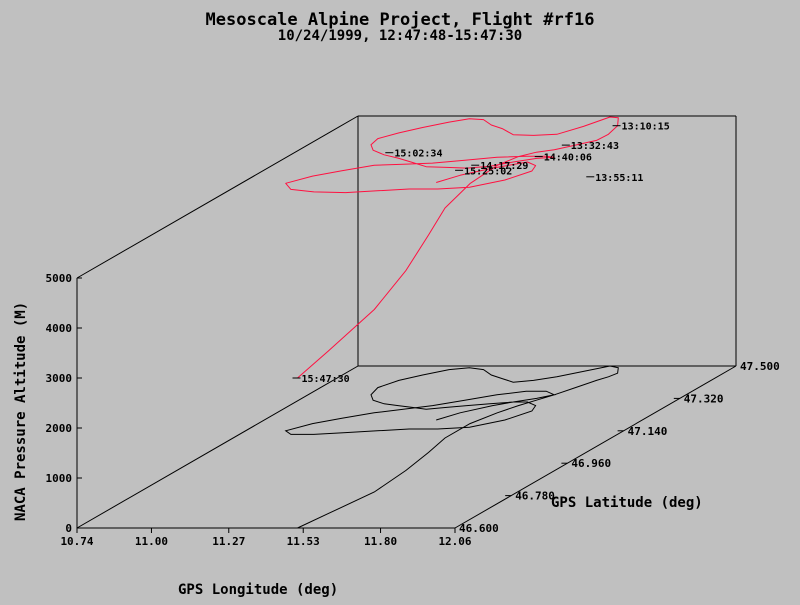 Image resolution: width=800 pixels, height=605 pixels. What do you see at coordinates (595, 447) in the screenshot?
I see `y-axis-line` at bounding box center [595, 447].